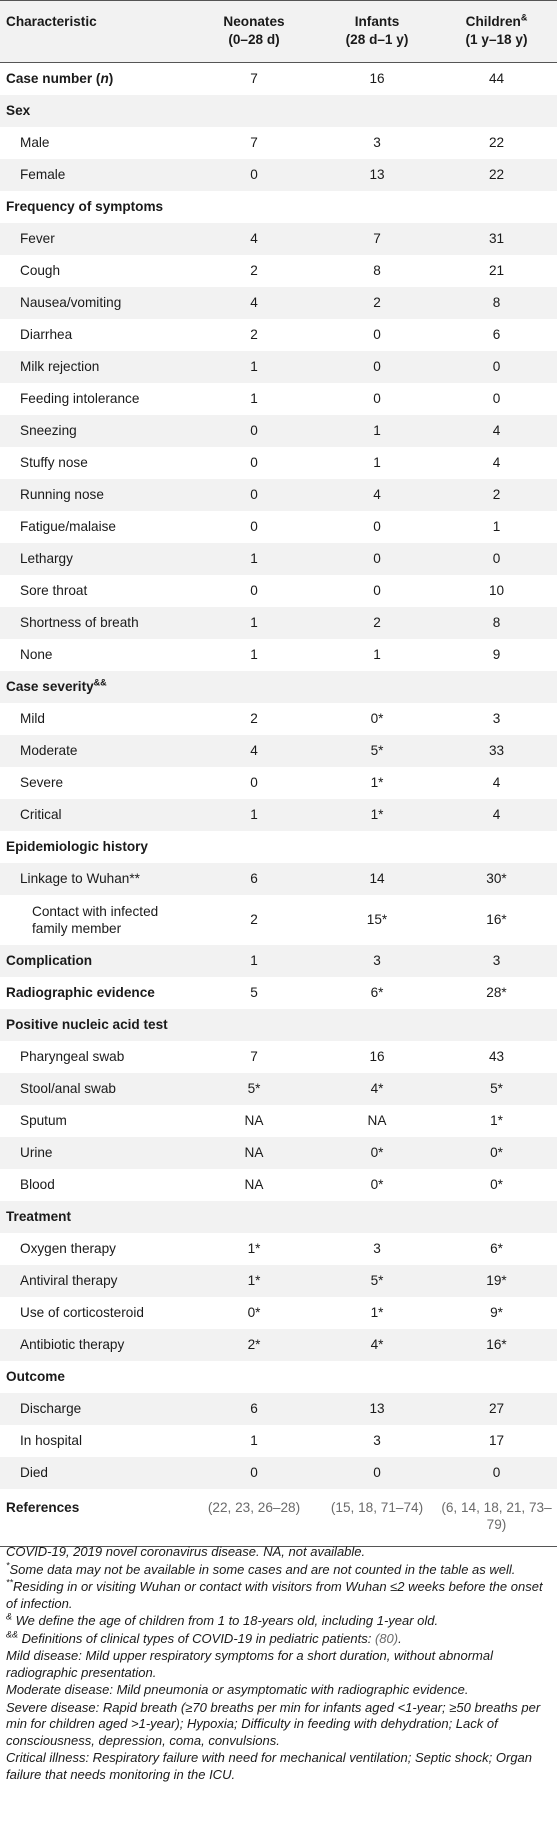 The width and height of the screenshot is (557, 1822). Describe the element at coordinates (60, 366) in the screenshot. I see `row-label: Milk rejection` at that location.